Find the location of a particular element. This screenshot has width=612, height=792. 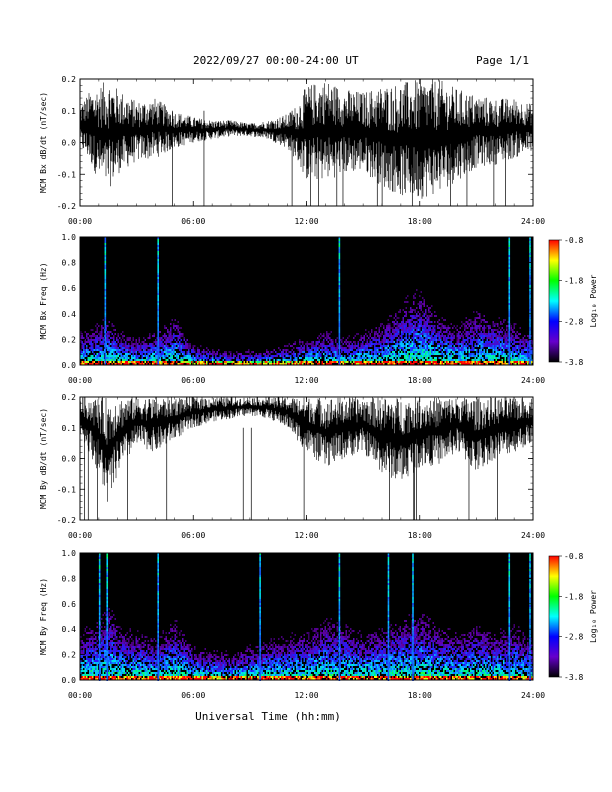

y-axis-label: MCM By Freq (Hz) is located at coordinates (43, 616).